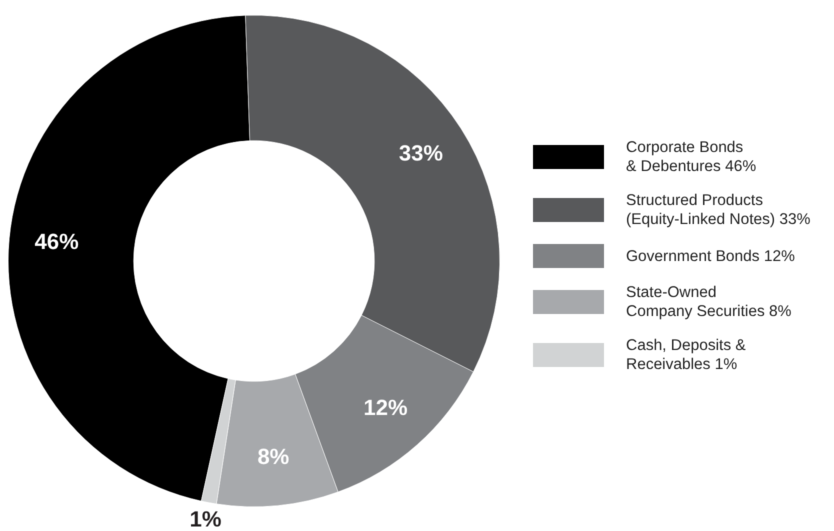 This screenshot has height=531, width=834. Describe the element at coordinates (691, 157) in the screenshot. I see `legend-label: Corporate Bonds & Debentures 46%` at that location.